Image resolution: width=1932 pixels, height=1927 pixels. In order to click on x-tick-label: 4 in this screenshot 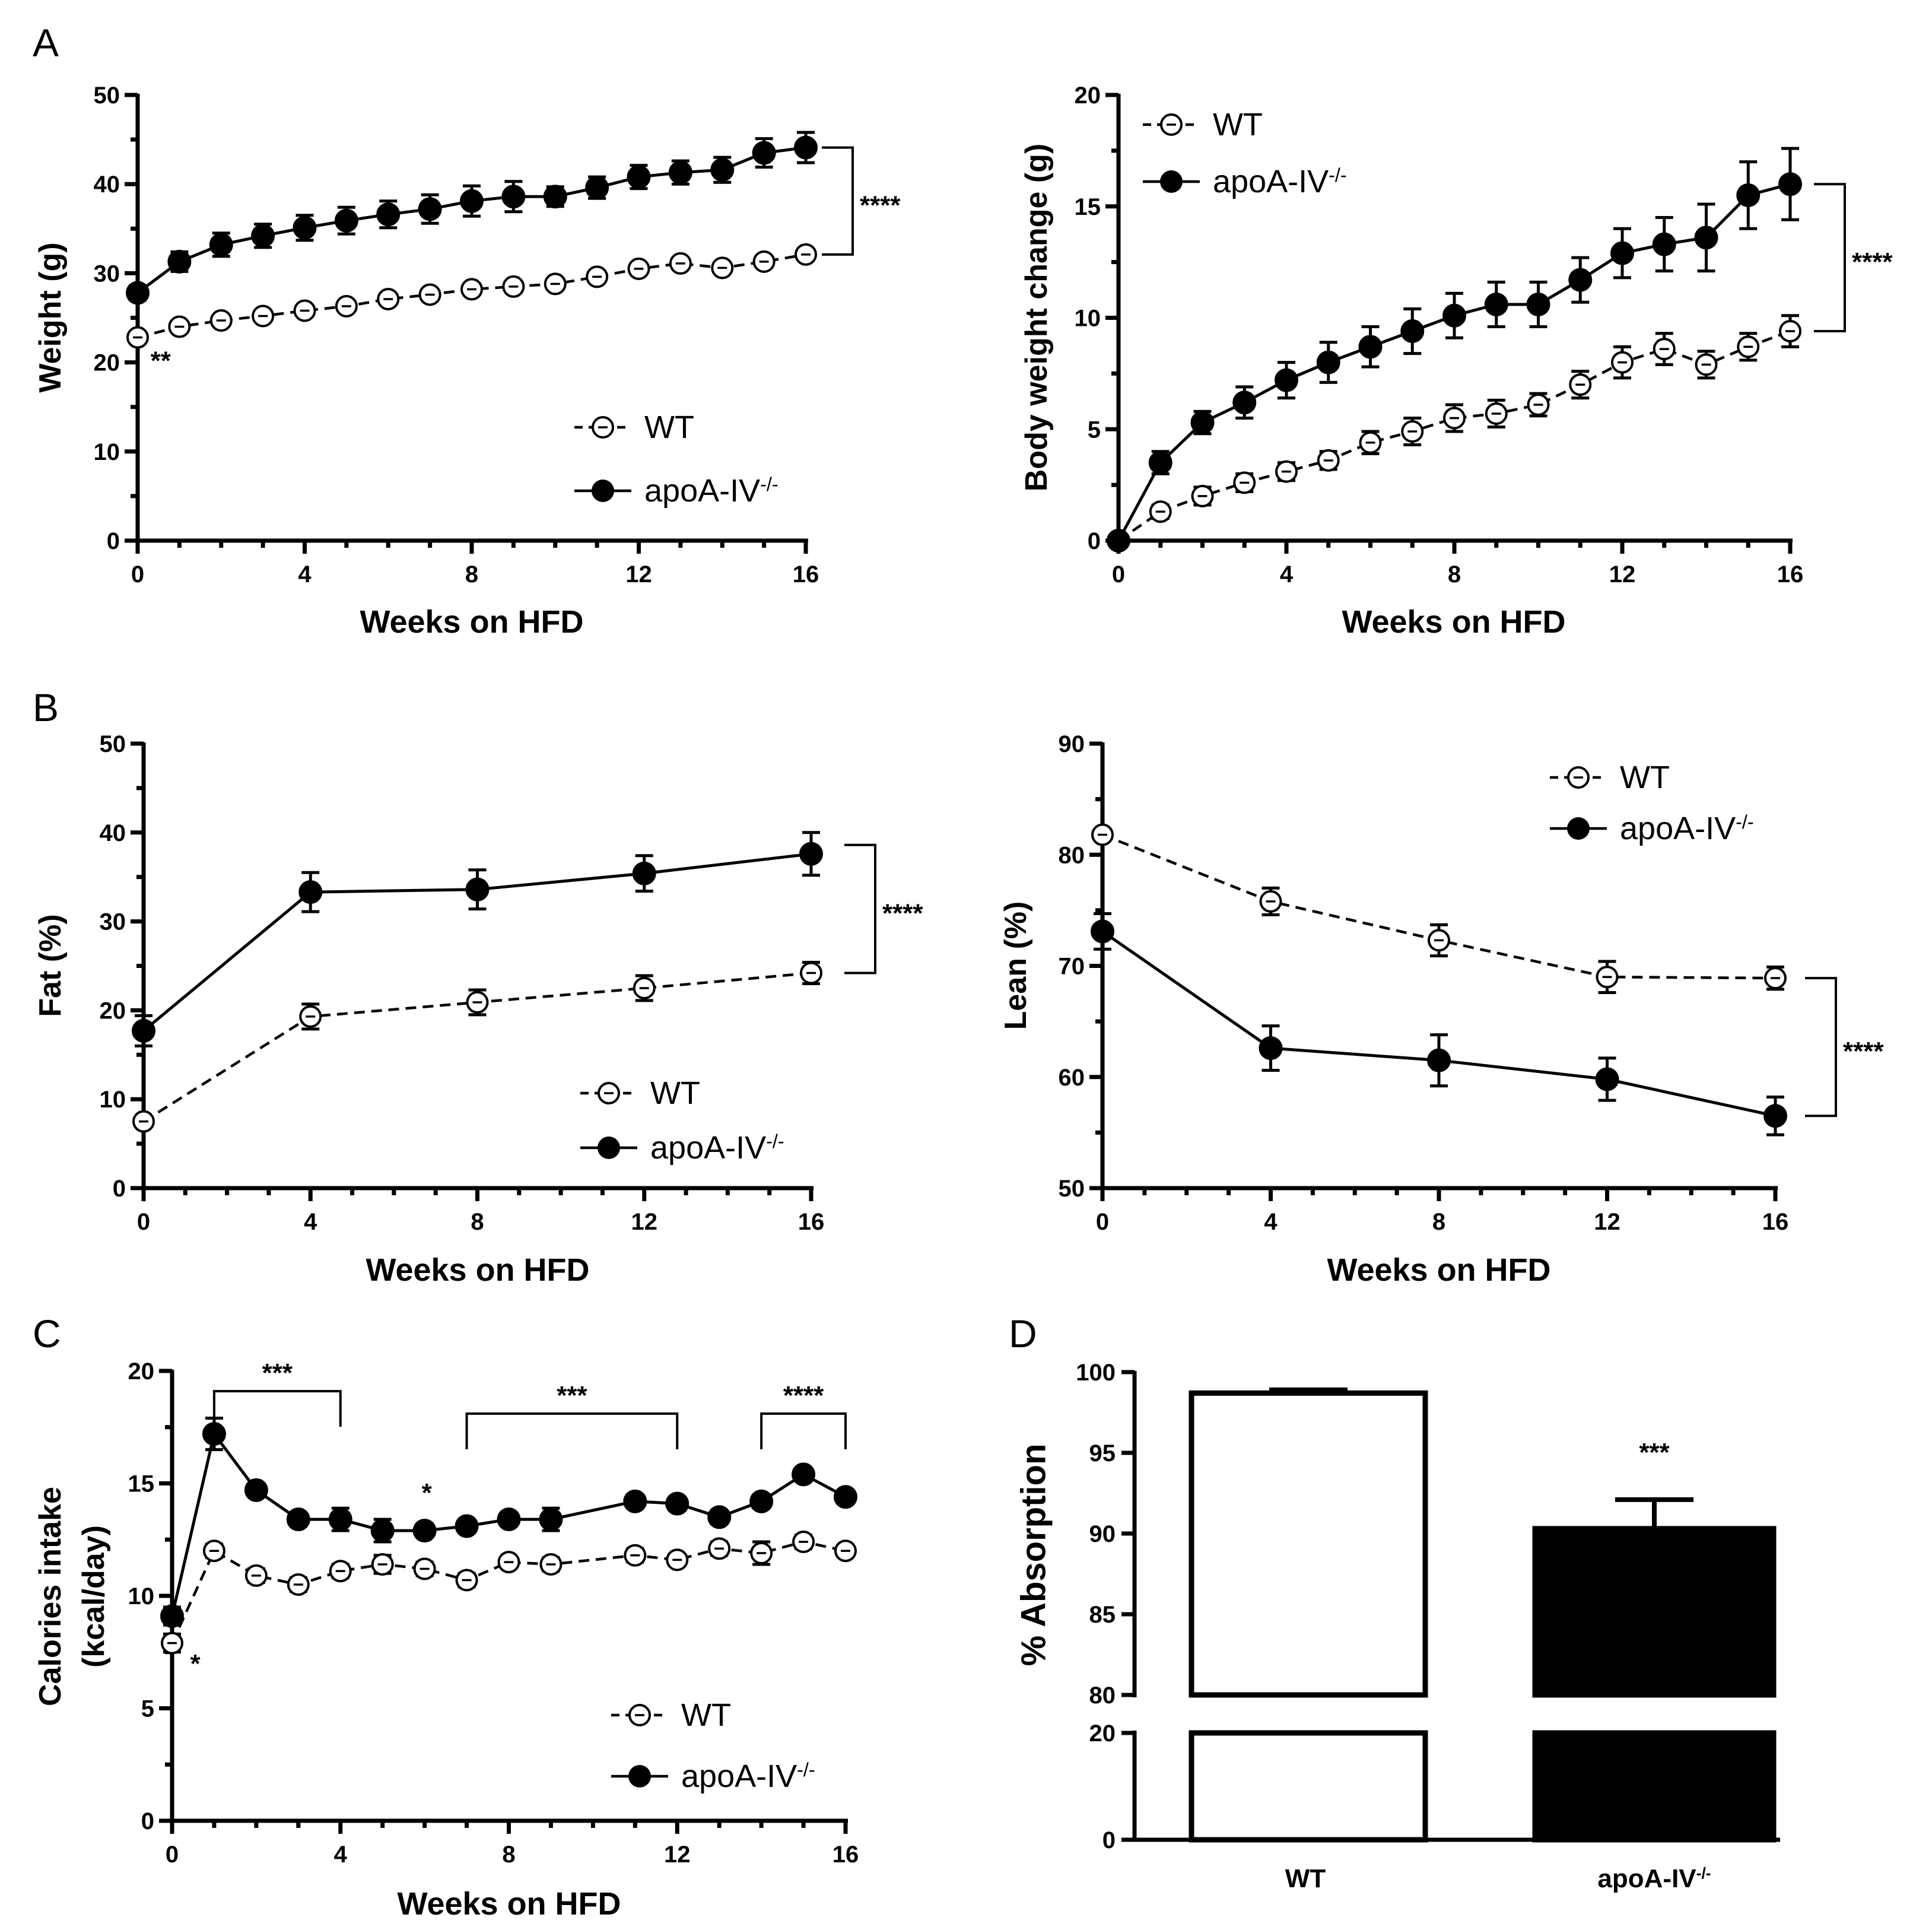, I will do `click(341, 1855)`.